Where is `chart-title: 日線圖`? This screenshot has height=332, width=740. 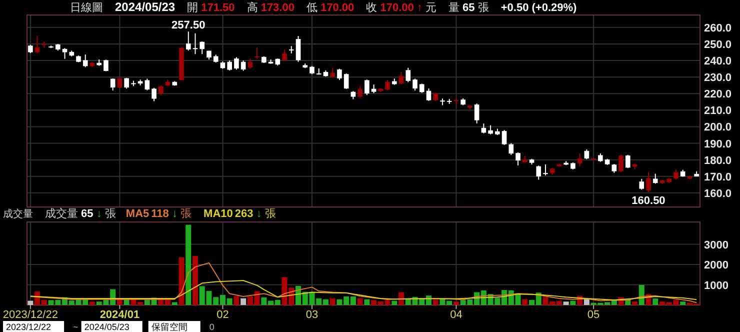
chart-title: 日線圖 is located at coordinates (86, 8).